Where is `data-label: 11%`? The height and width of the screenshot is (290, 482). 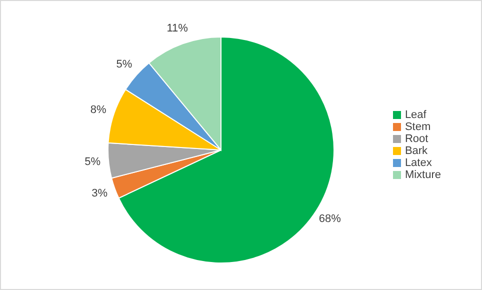
data-label: 11% is located at coordinates (177, 28).